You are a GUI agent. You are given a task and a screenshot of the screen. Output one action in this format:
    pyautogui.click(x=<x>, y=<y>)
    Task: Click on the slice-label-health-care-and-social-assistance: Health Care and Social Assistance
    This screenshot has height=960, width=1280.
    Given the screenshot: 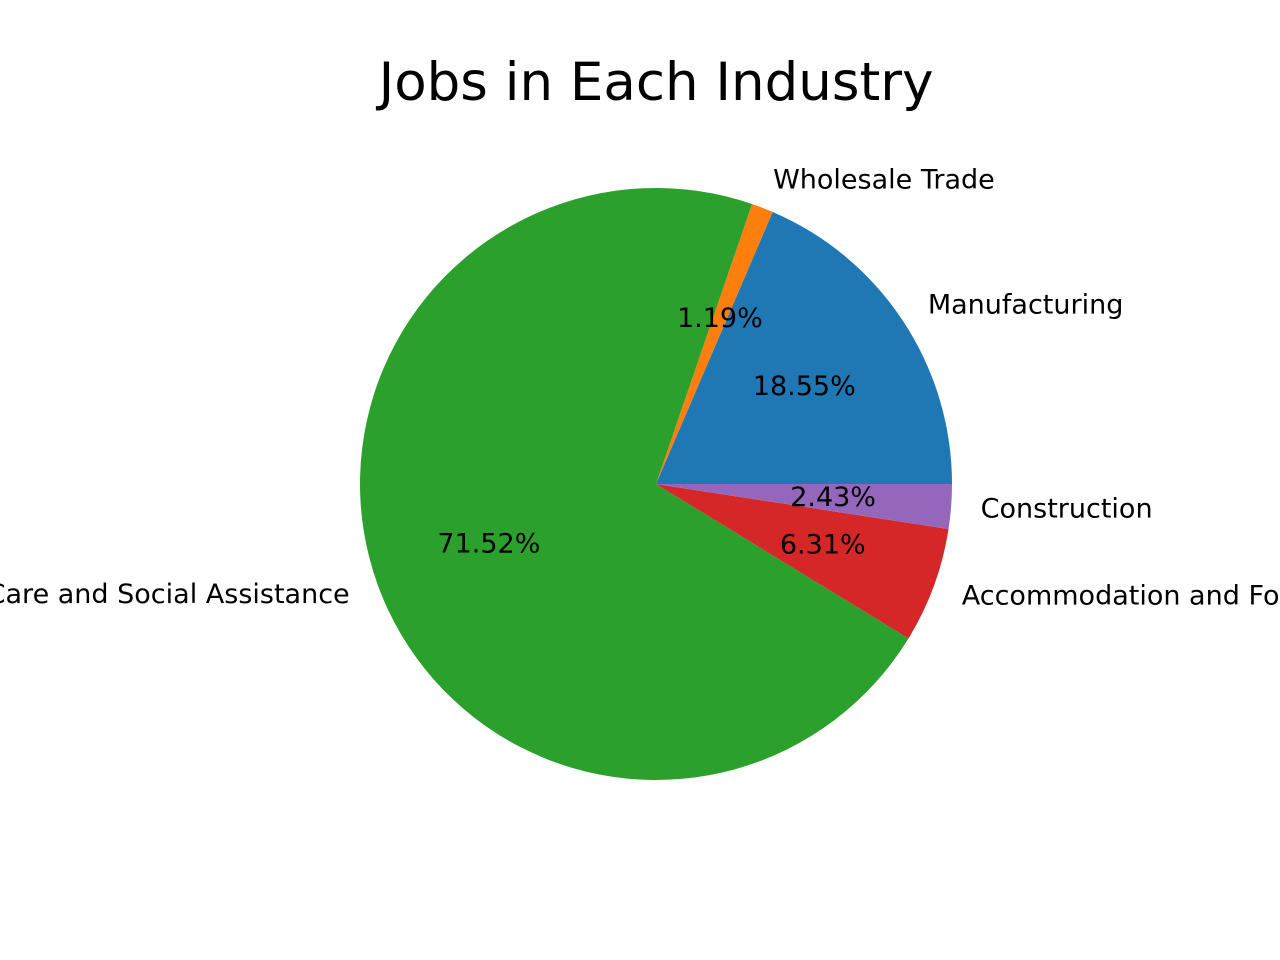 What is the action you would take?
    pyautogui.click(x=175, y=594)
    